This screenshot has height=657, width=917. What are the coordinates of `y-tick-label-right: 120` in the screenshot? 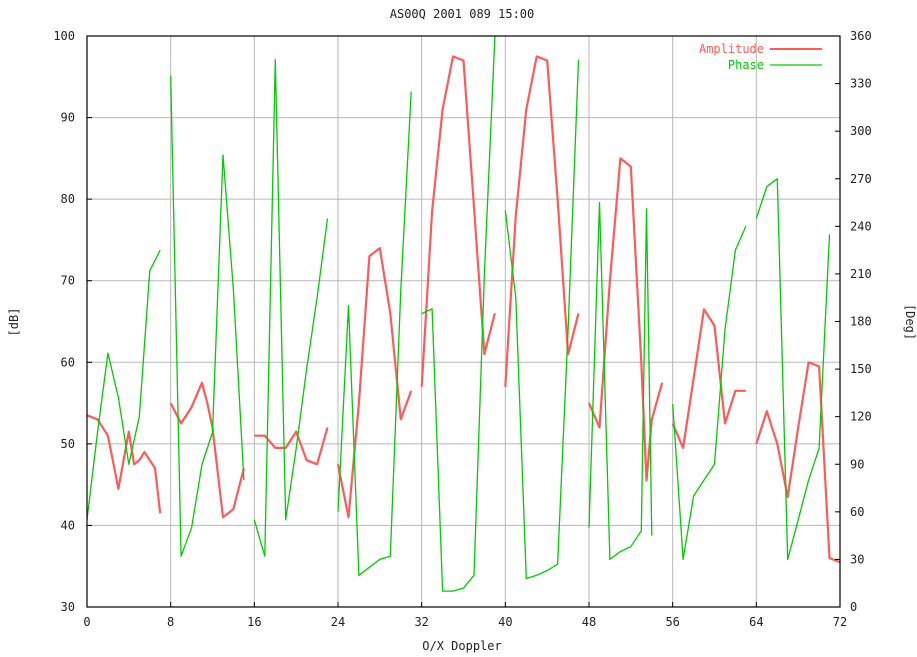 It's located at (861, 417).